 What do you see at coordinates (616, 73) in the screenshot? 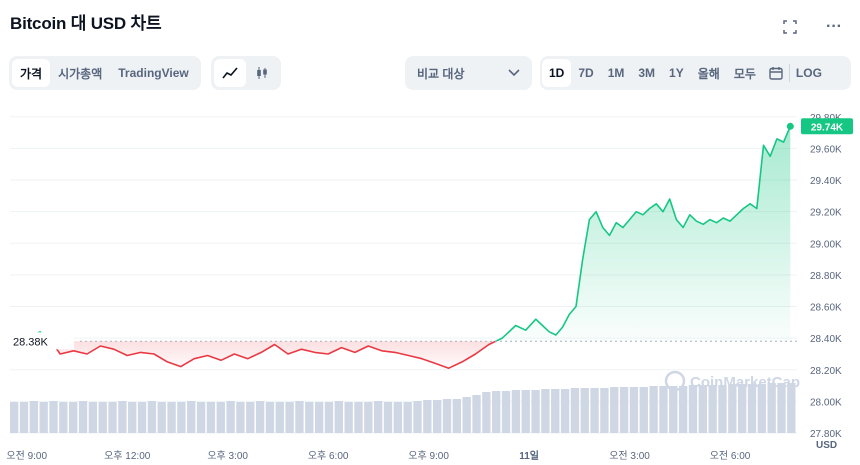
I see `range-1m: 1M` at bounding box center [616, 73].